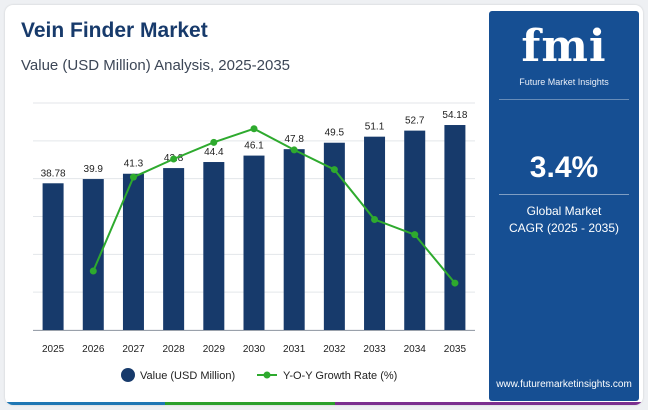  What do you see at coordinates (415, 121) in the screenshot?
I see `bar-label-2034: 52.7` at bounding box center [415, 121].